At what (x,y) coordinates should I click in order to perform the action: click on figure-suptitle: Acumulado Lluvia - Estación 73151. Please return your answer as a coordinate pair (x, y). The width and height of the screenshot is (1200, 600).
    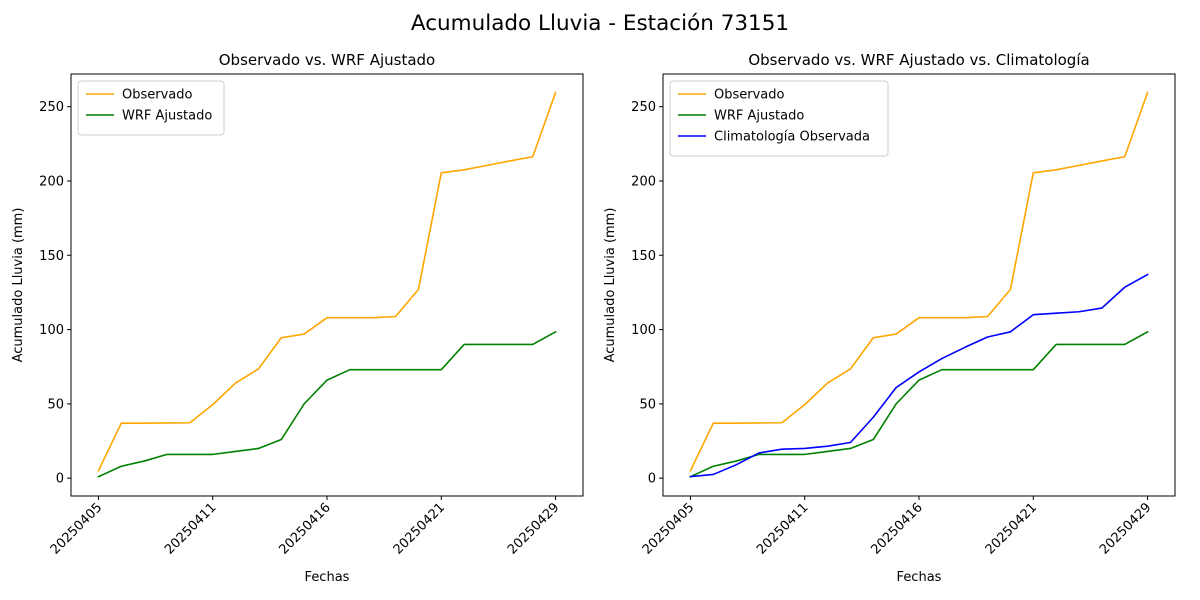
    Looking at the image, I should click on (600, 23).